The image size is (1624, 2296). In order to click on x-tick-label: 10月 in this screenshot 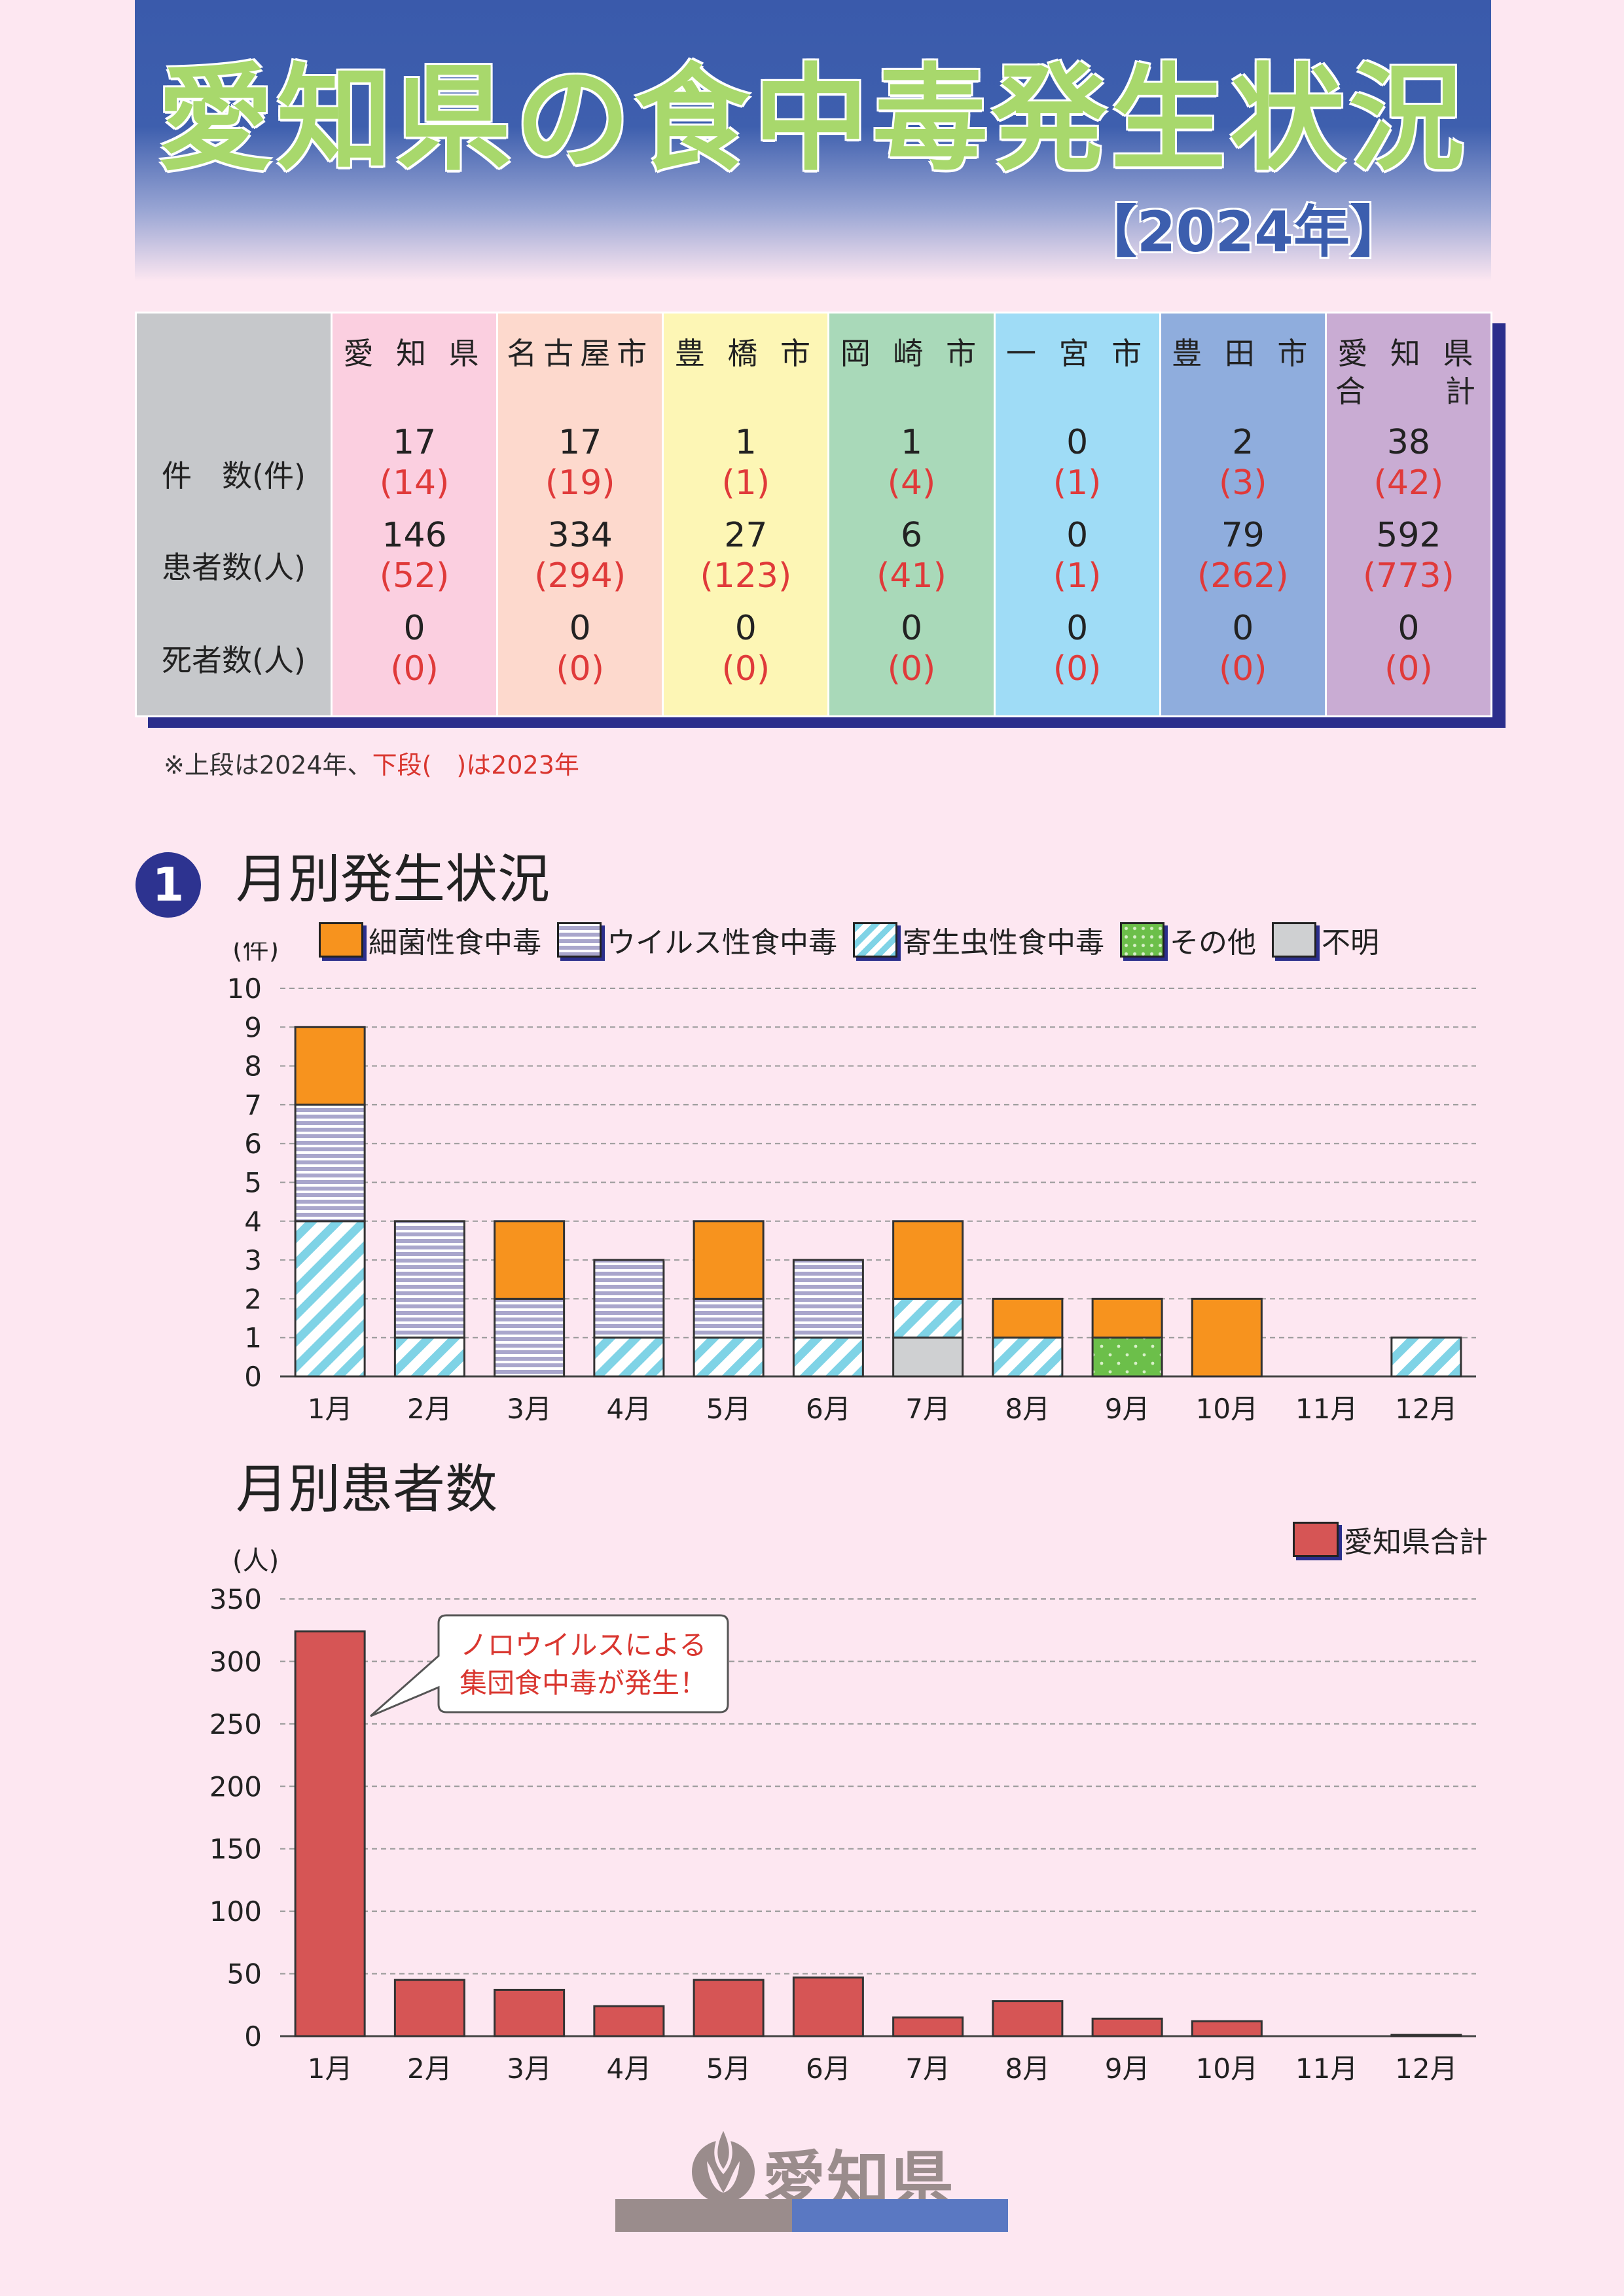, I will do `click(1227, 1409)`.